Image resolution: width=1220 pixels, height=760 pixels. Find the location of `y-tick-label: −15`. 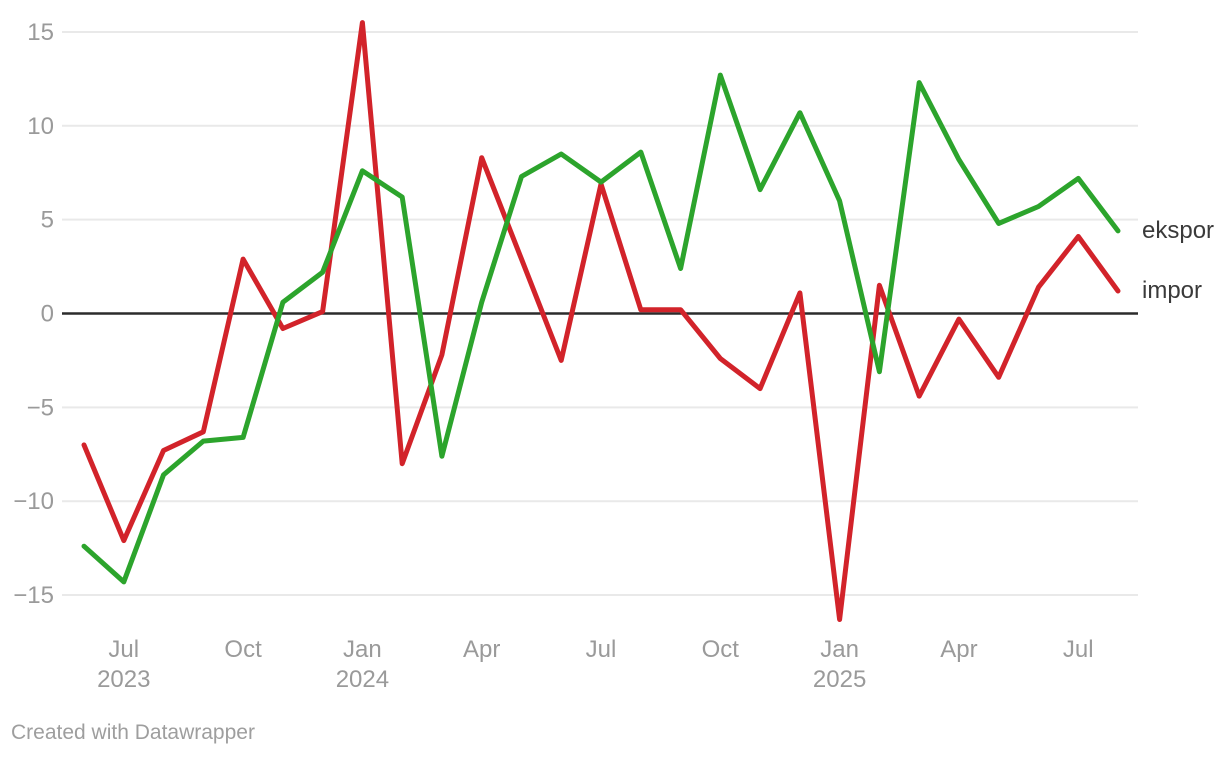

y-tick-label: −15 is located at coordinates (33, 595).